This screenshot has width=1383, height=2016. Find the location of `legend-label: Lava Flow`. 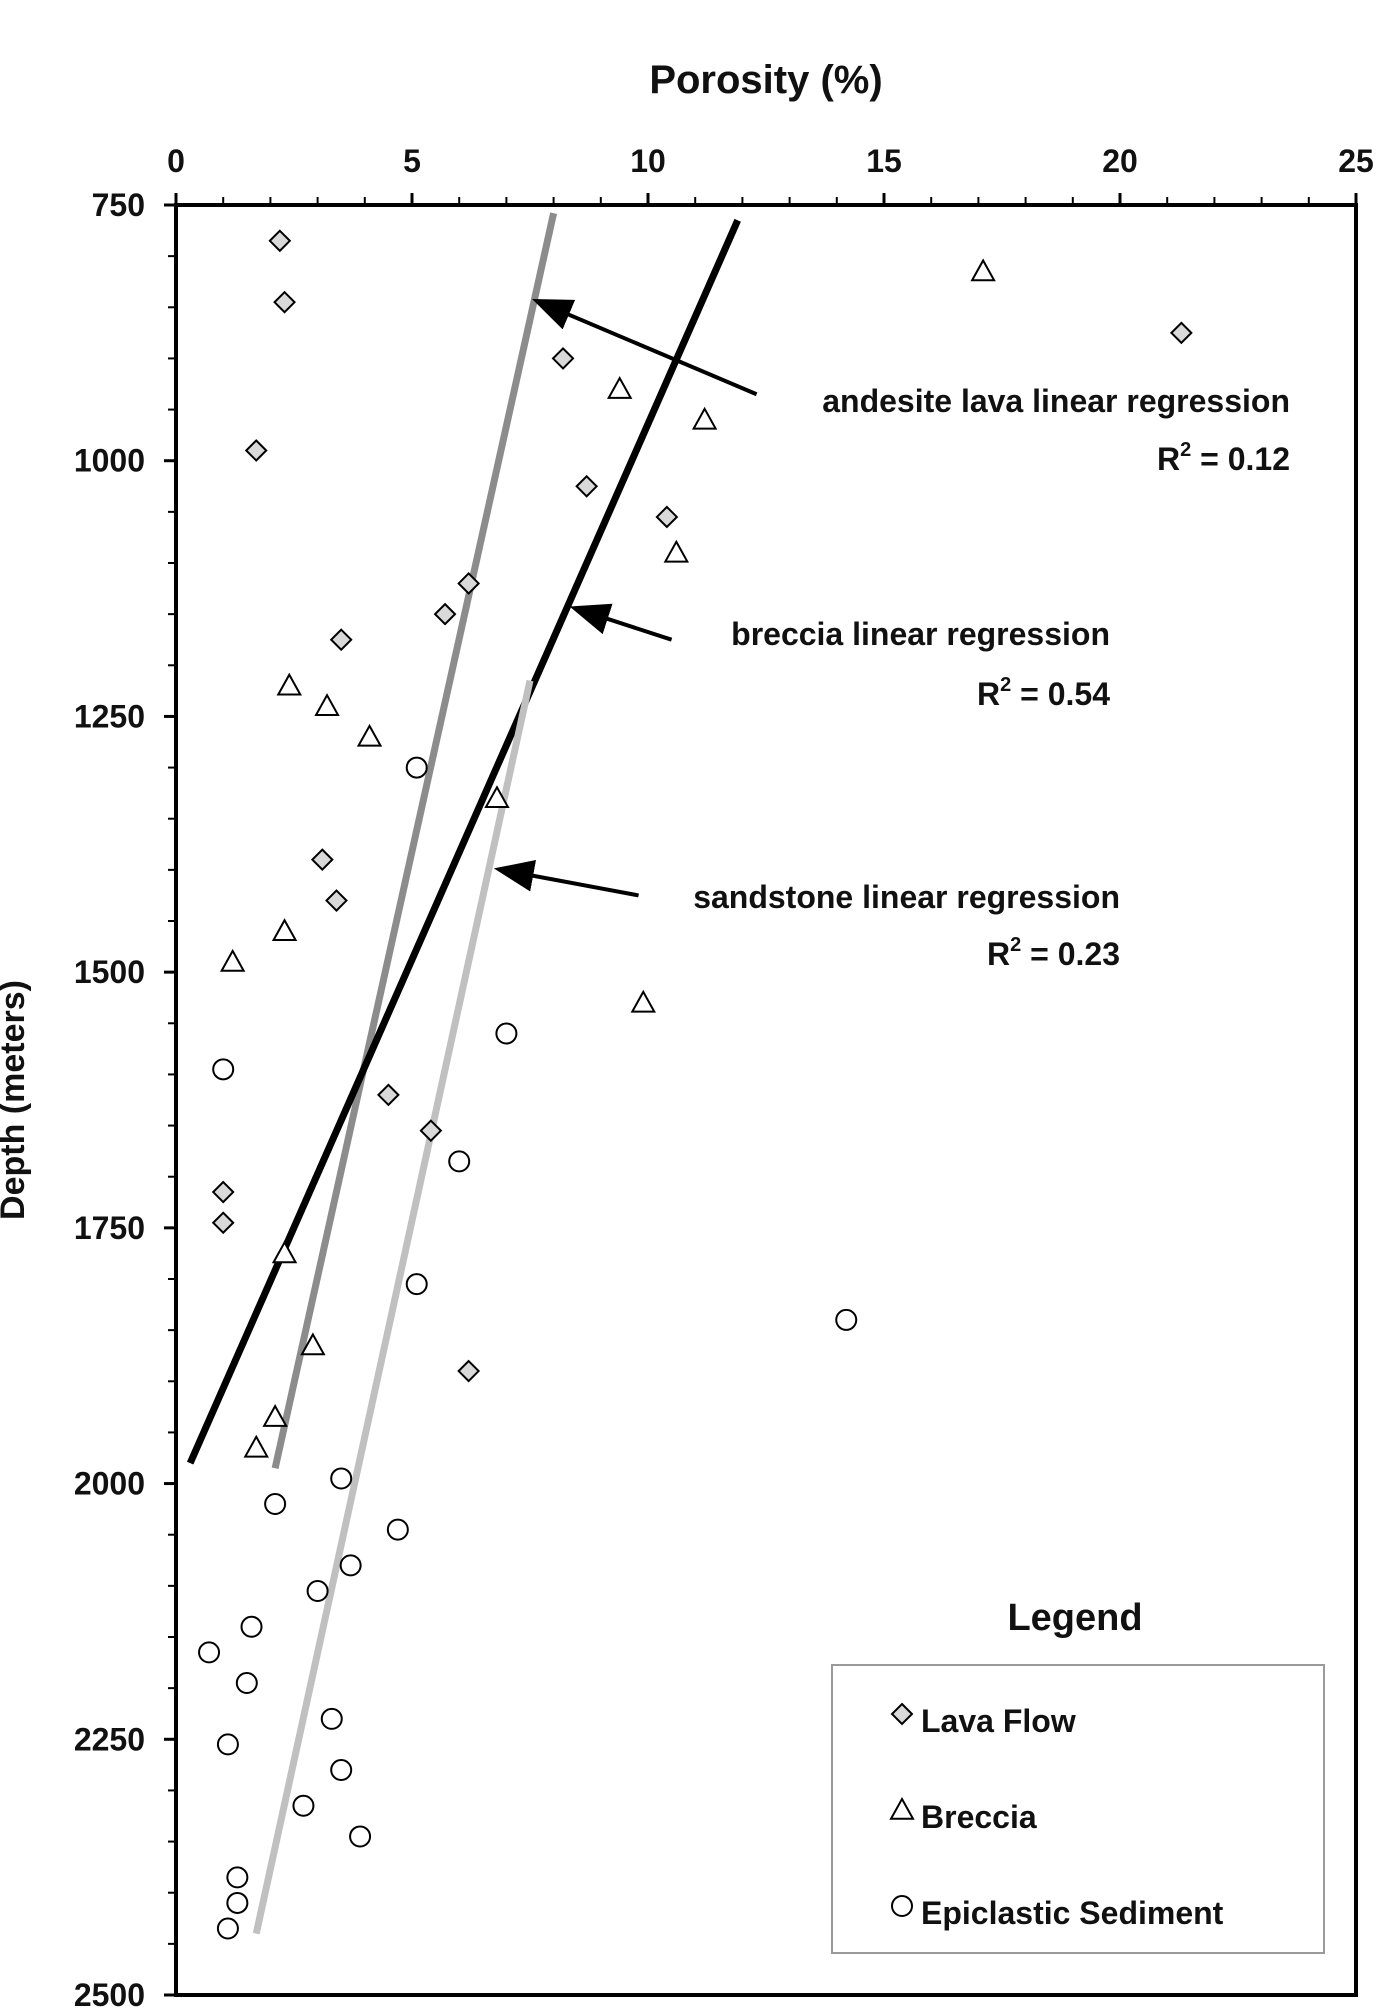

legend-label: Lava Flow is located at coordinates (998, 1721).